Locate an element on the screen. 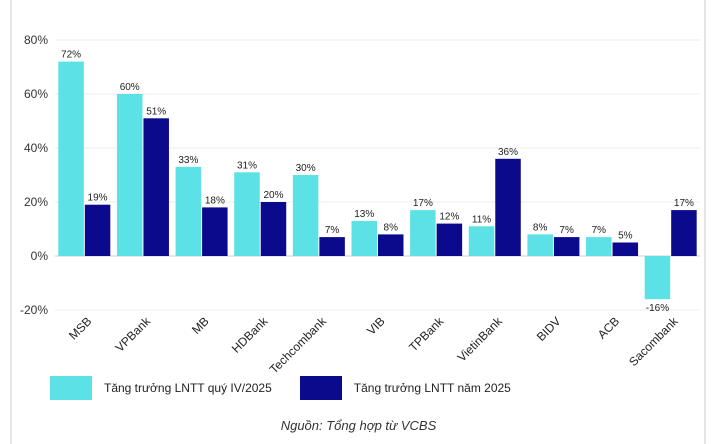  bar-msb-s1 is located at coordinates (97, 230).